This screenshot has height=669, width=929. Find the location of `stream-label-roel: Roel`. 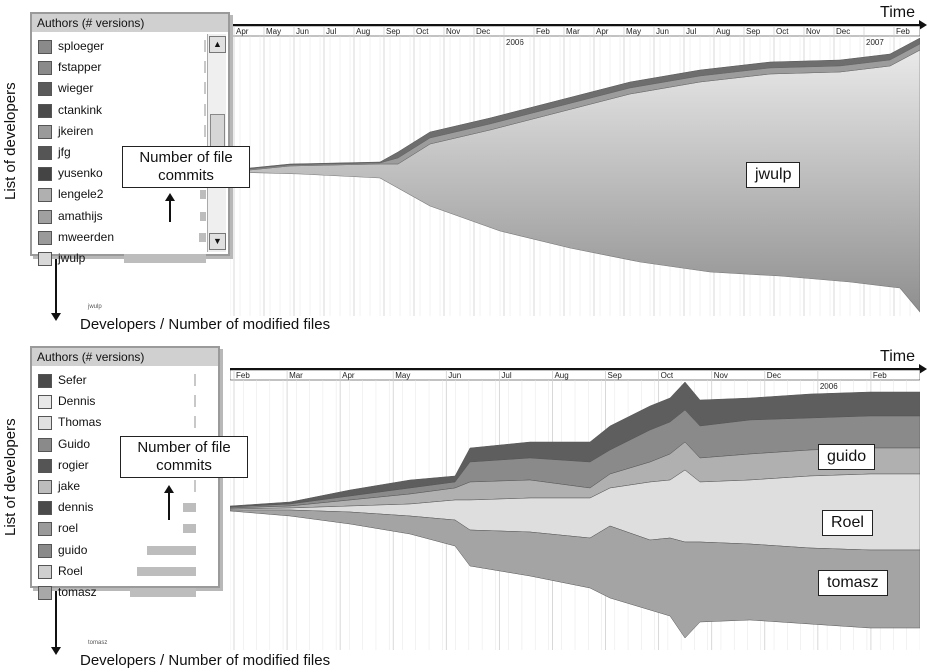

stream-label-roel: Roel is located at coordinates (847, 523).